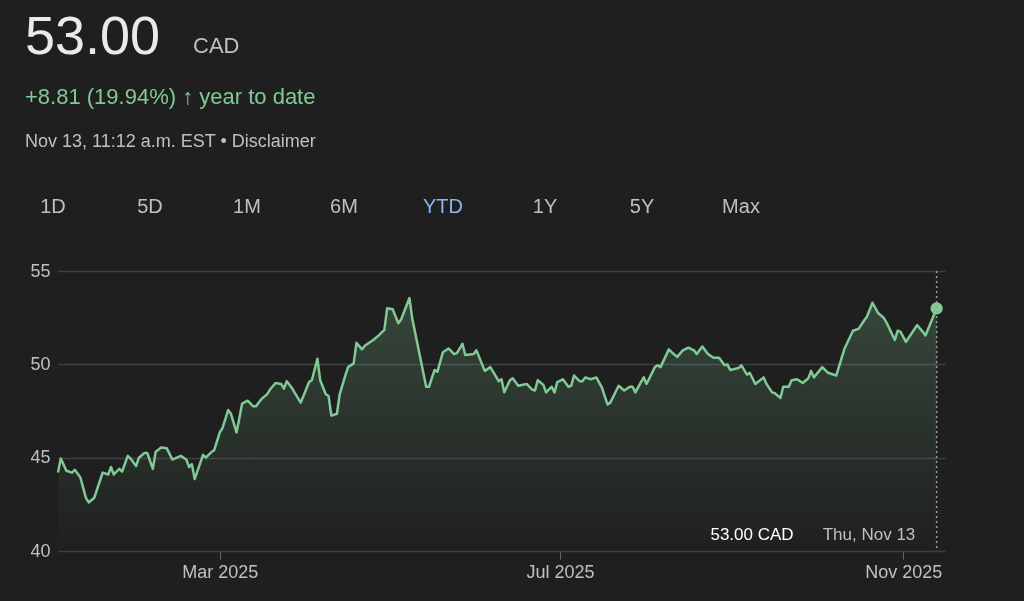  What do you see at coordinates (216, 45) in the screenshot?
I see `text: CAD` at bounding box center [216, 45].